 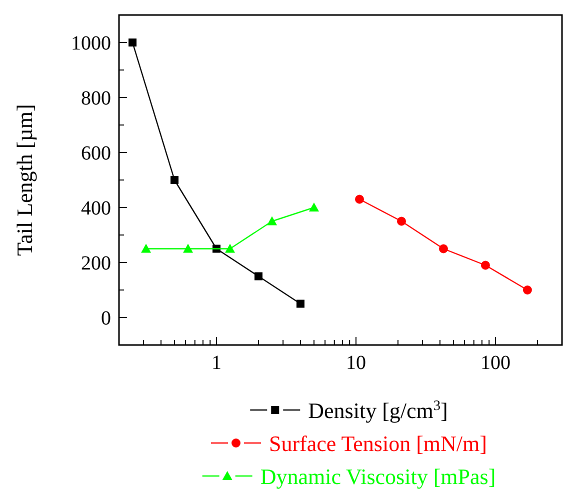 I want to click on y-tick-label: 200, so click(x=96, y=263).